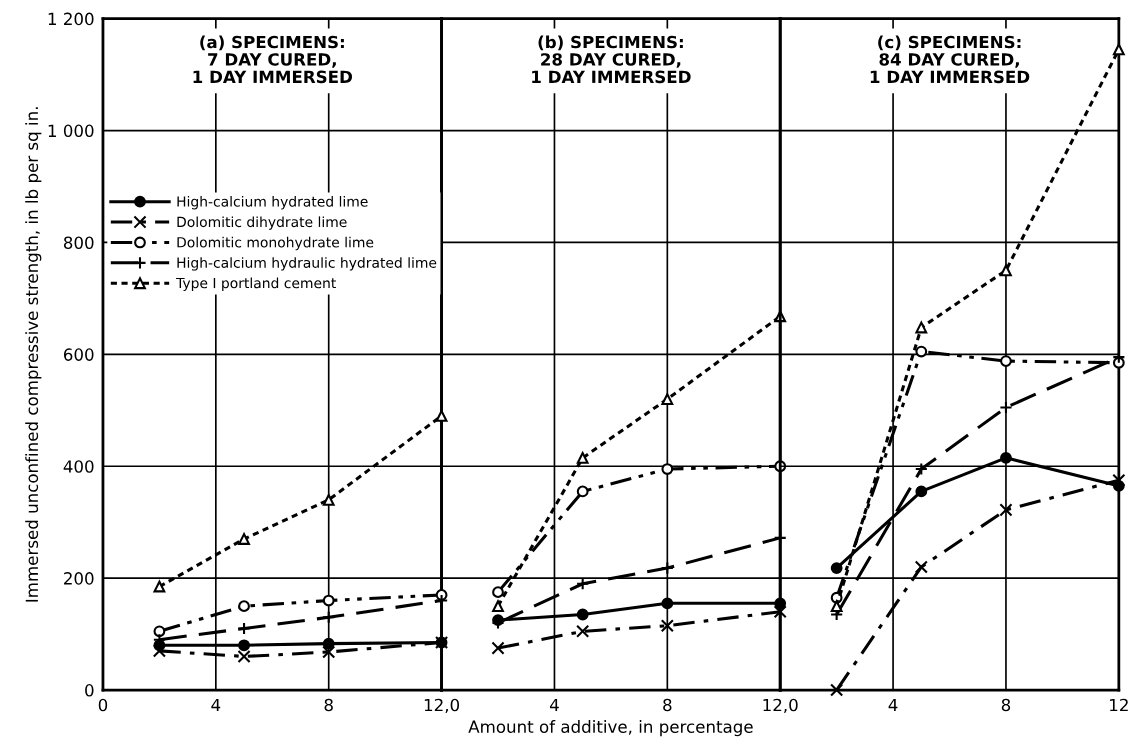 Image resolution: width=1144 pixels, height=746 pixels. I want to click on x-tick-label: 0, so click(103, 705).